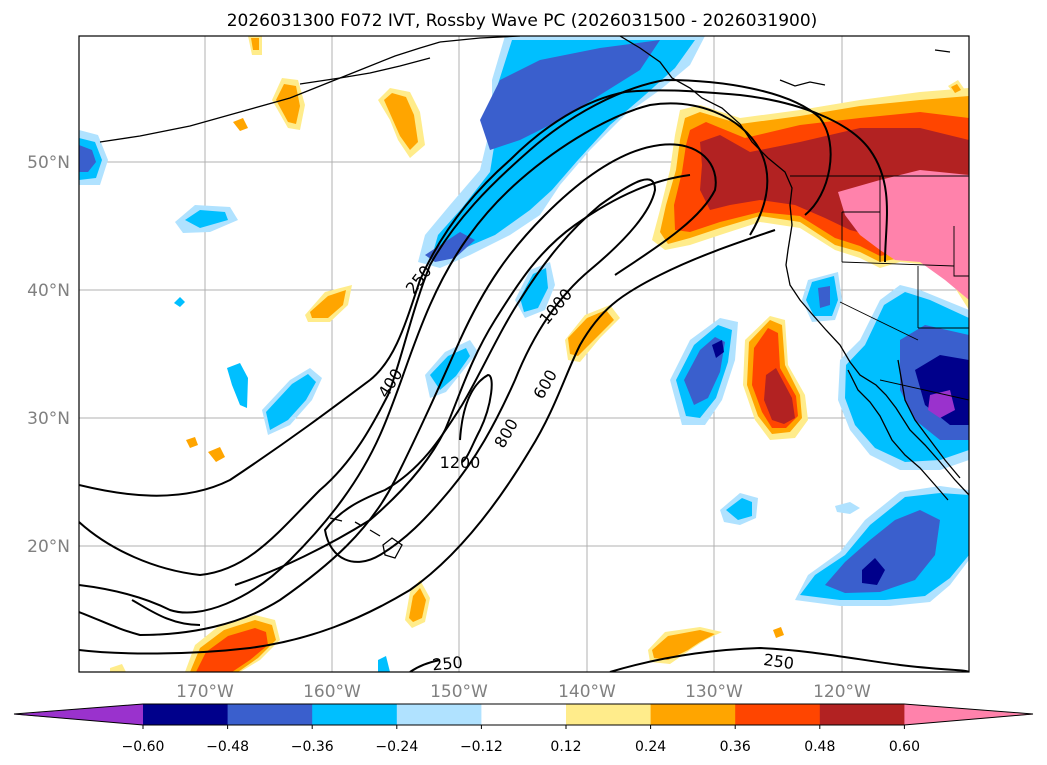  I want to click on colorbar-tick-label: −0.24, so click(396, 747).